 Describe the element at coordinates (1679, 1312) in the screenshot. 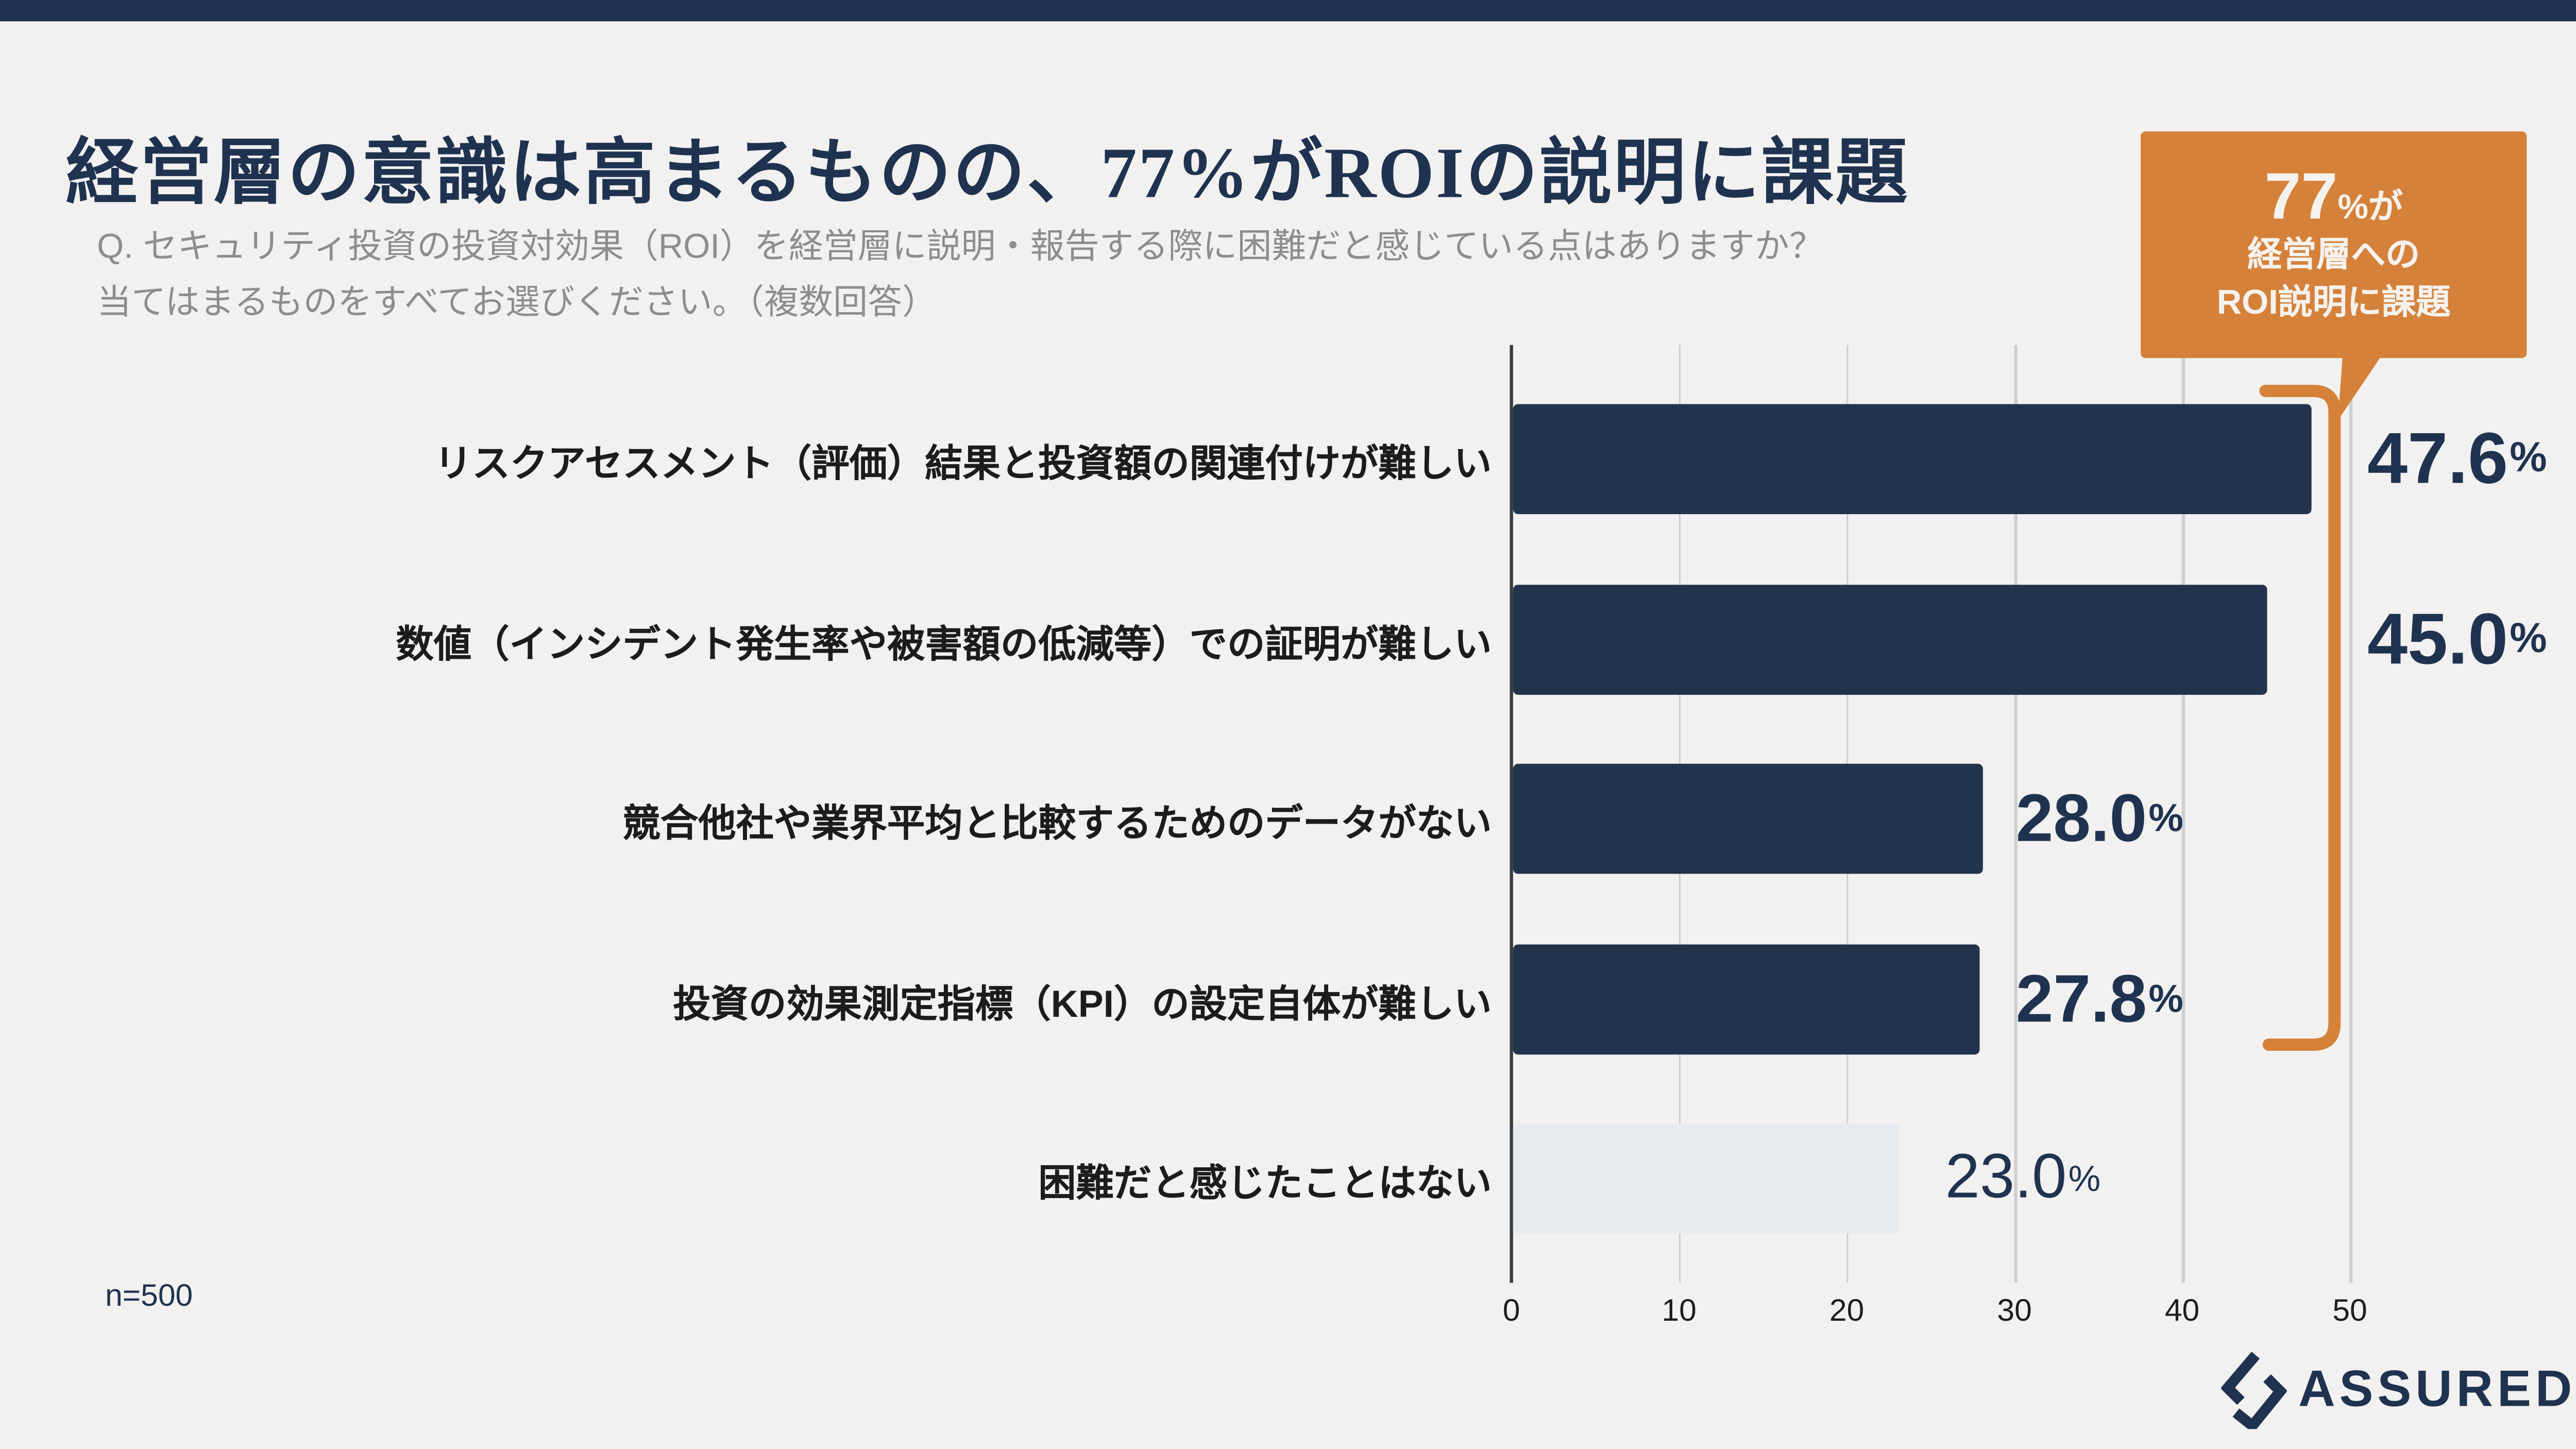

I see `x-tick-label-10: 10` at that location.